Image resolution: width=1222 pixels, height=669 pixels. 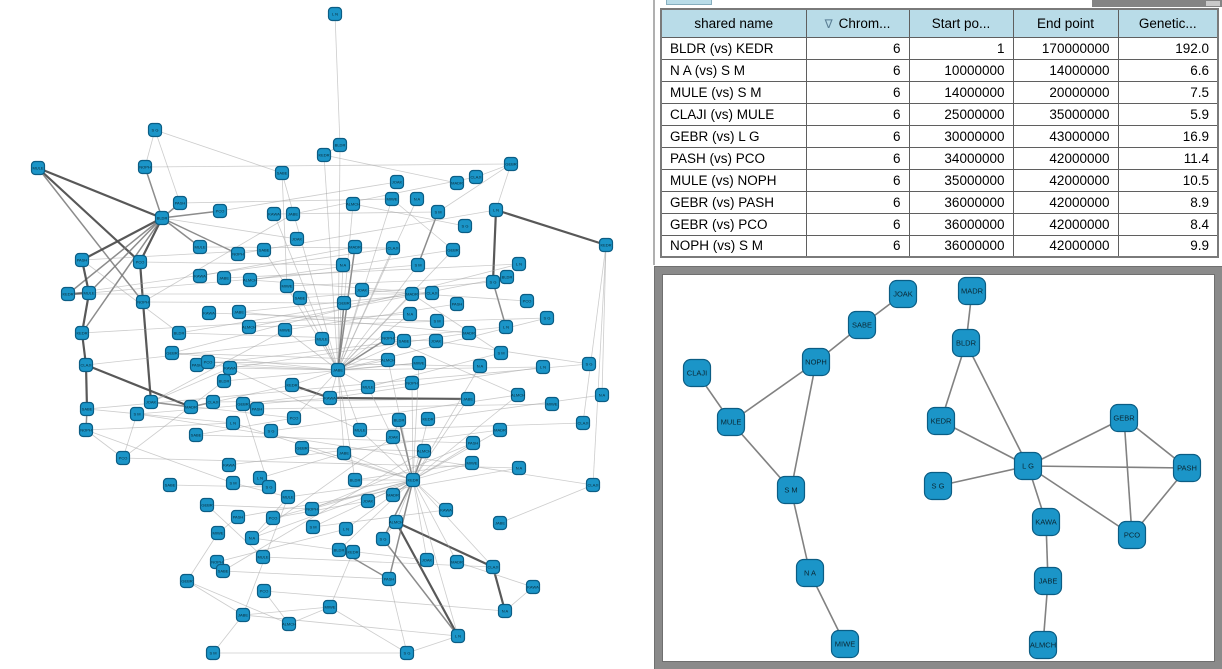 What do you see at coordinates (1065, 23) in the screenshot?
I see `column-header-3: End point` at bounding box center [1065, 23].